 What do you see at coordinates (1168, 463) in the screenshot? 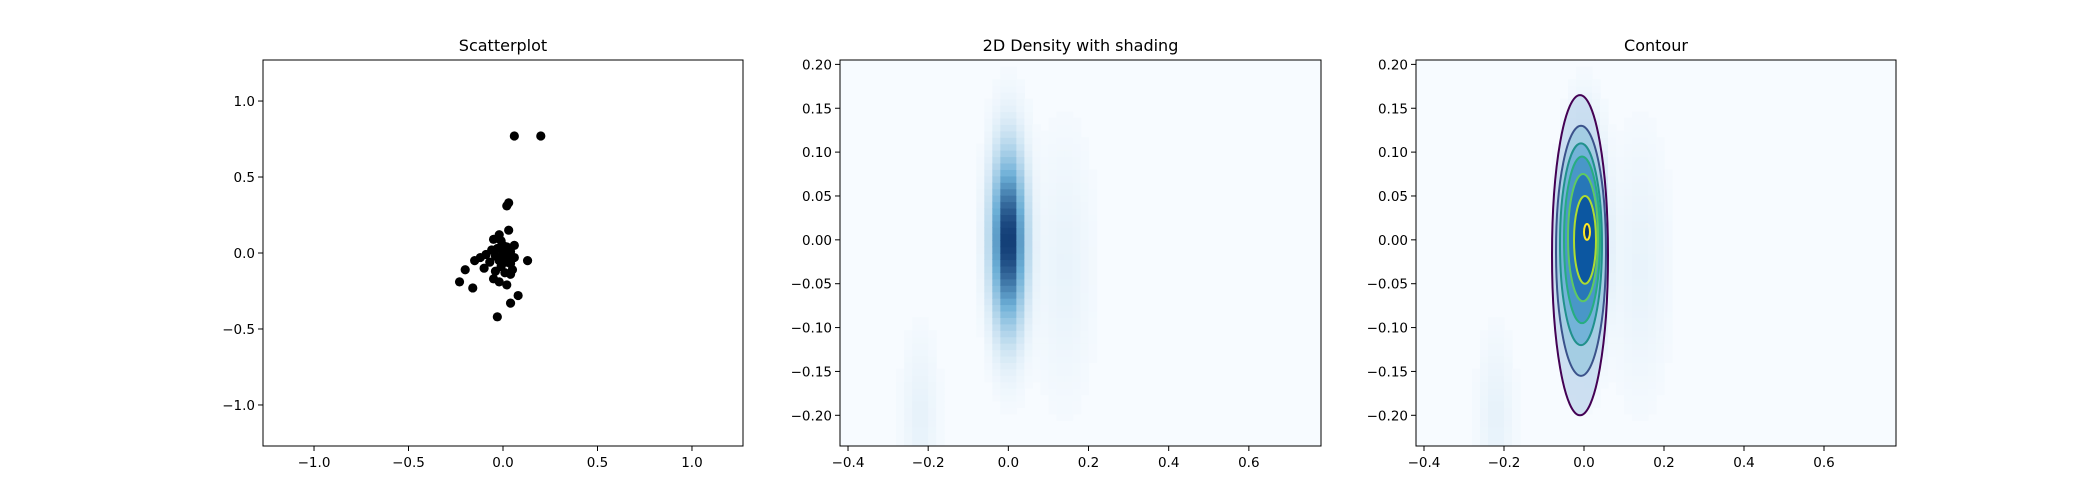
I see `x-tick-label: 0.4` at bounding box center [1168, 463].